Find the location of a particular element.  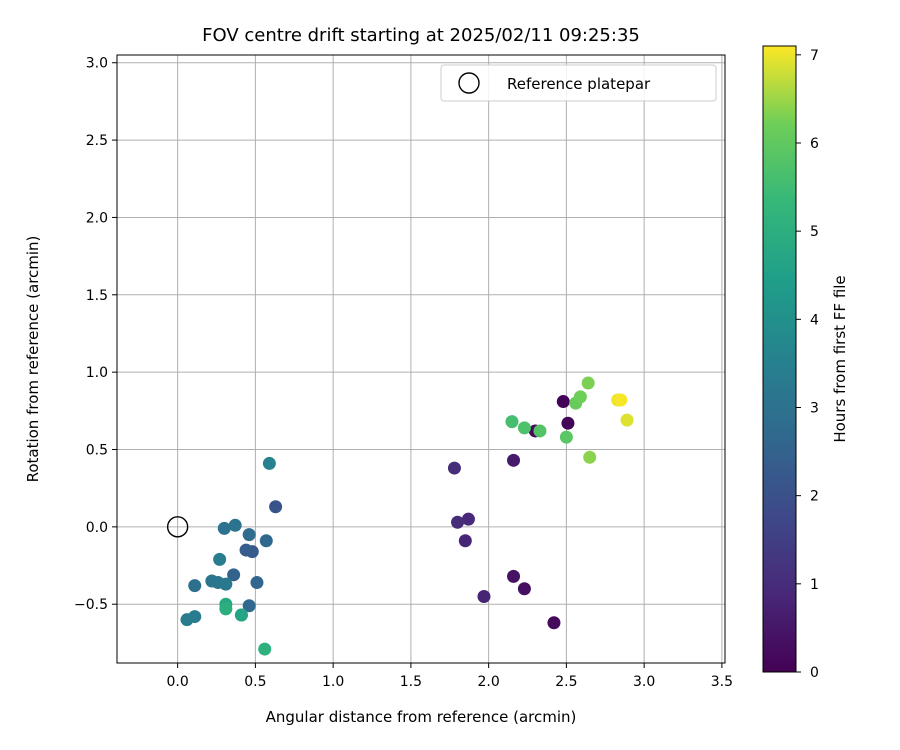

colorbar-tick-label: 6 is located at coordinates (814, 144).